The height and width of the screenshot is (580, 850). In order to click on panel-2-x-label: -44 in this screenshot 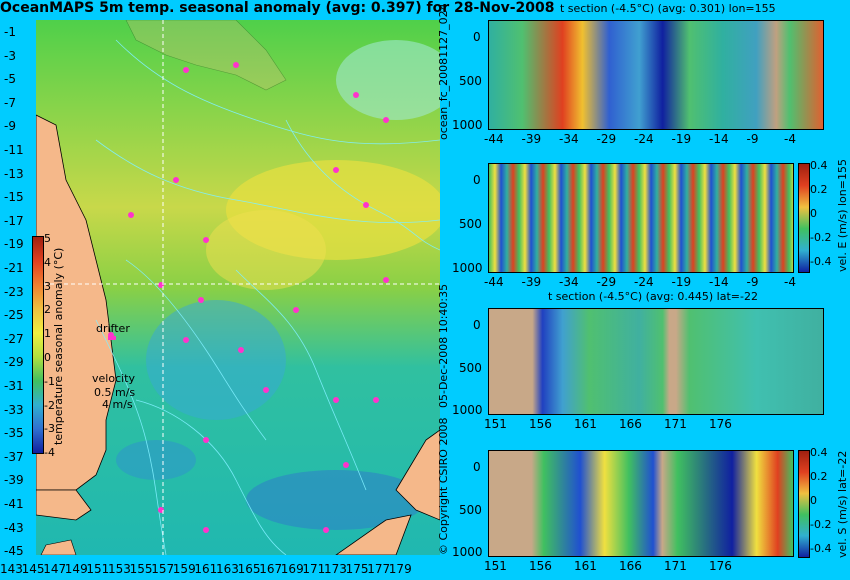, I will do `click(494, 282)`.